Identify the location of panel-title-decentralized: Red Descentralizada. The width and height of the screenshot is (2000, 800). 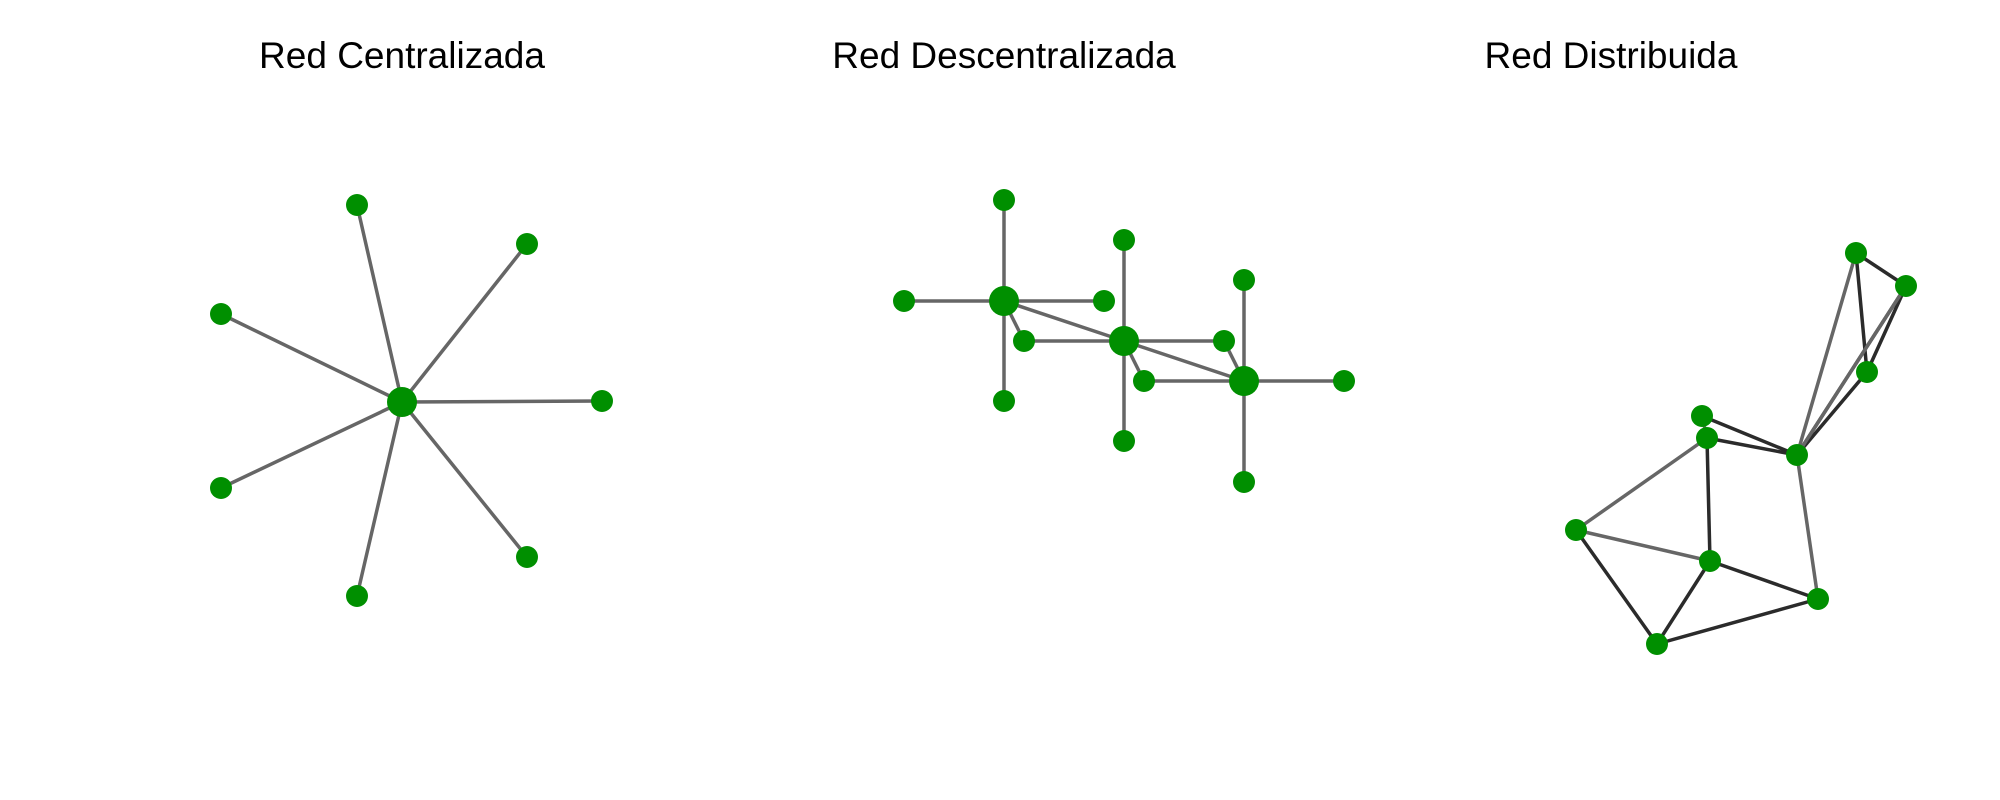
(1004, 55).